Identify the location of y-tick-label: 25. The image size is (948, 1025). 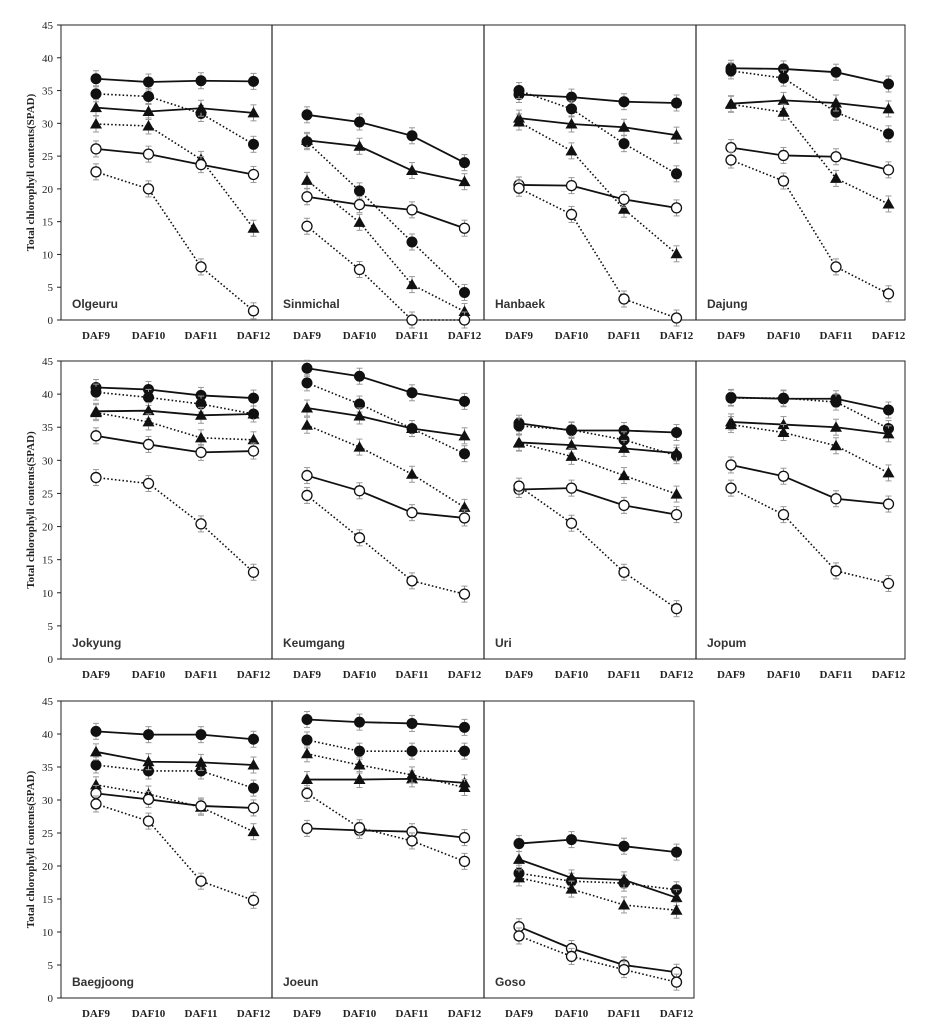
(48, 494).